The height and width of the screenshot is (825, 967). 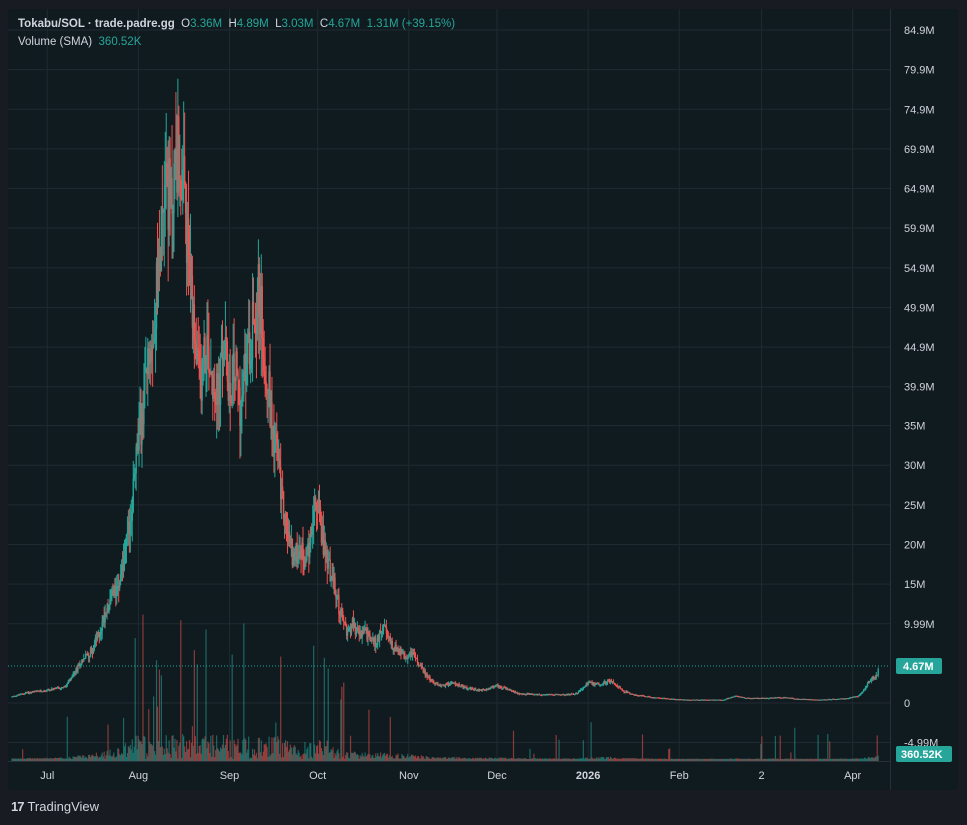 I want to click on footer-branding: 17 TradingView, so click(x=55, y=806).